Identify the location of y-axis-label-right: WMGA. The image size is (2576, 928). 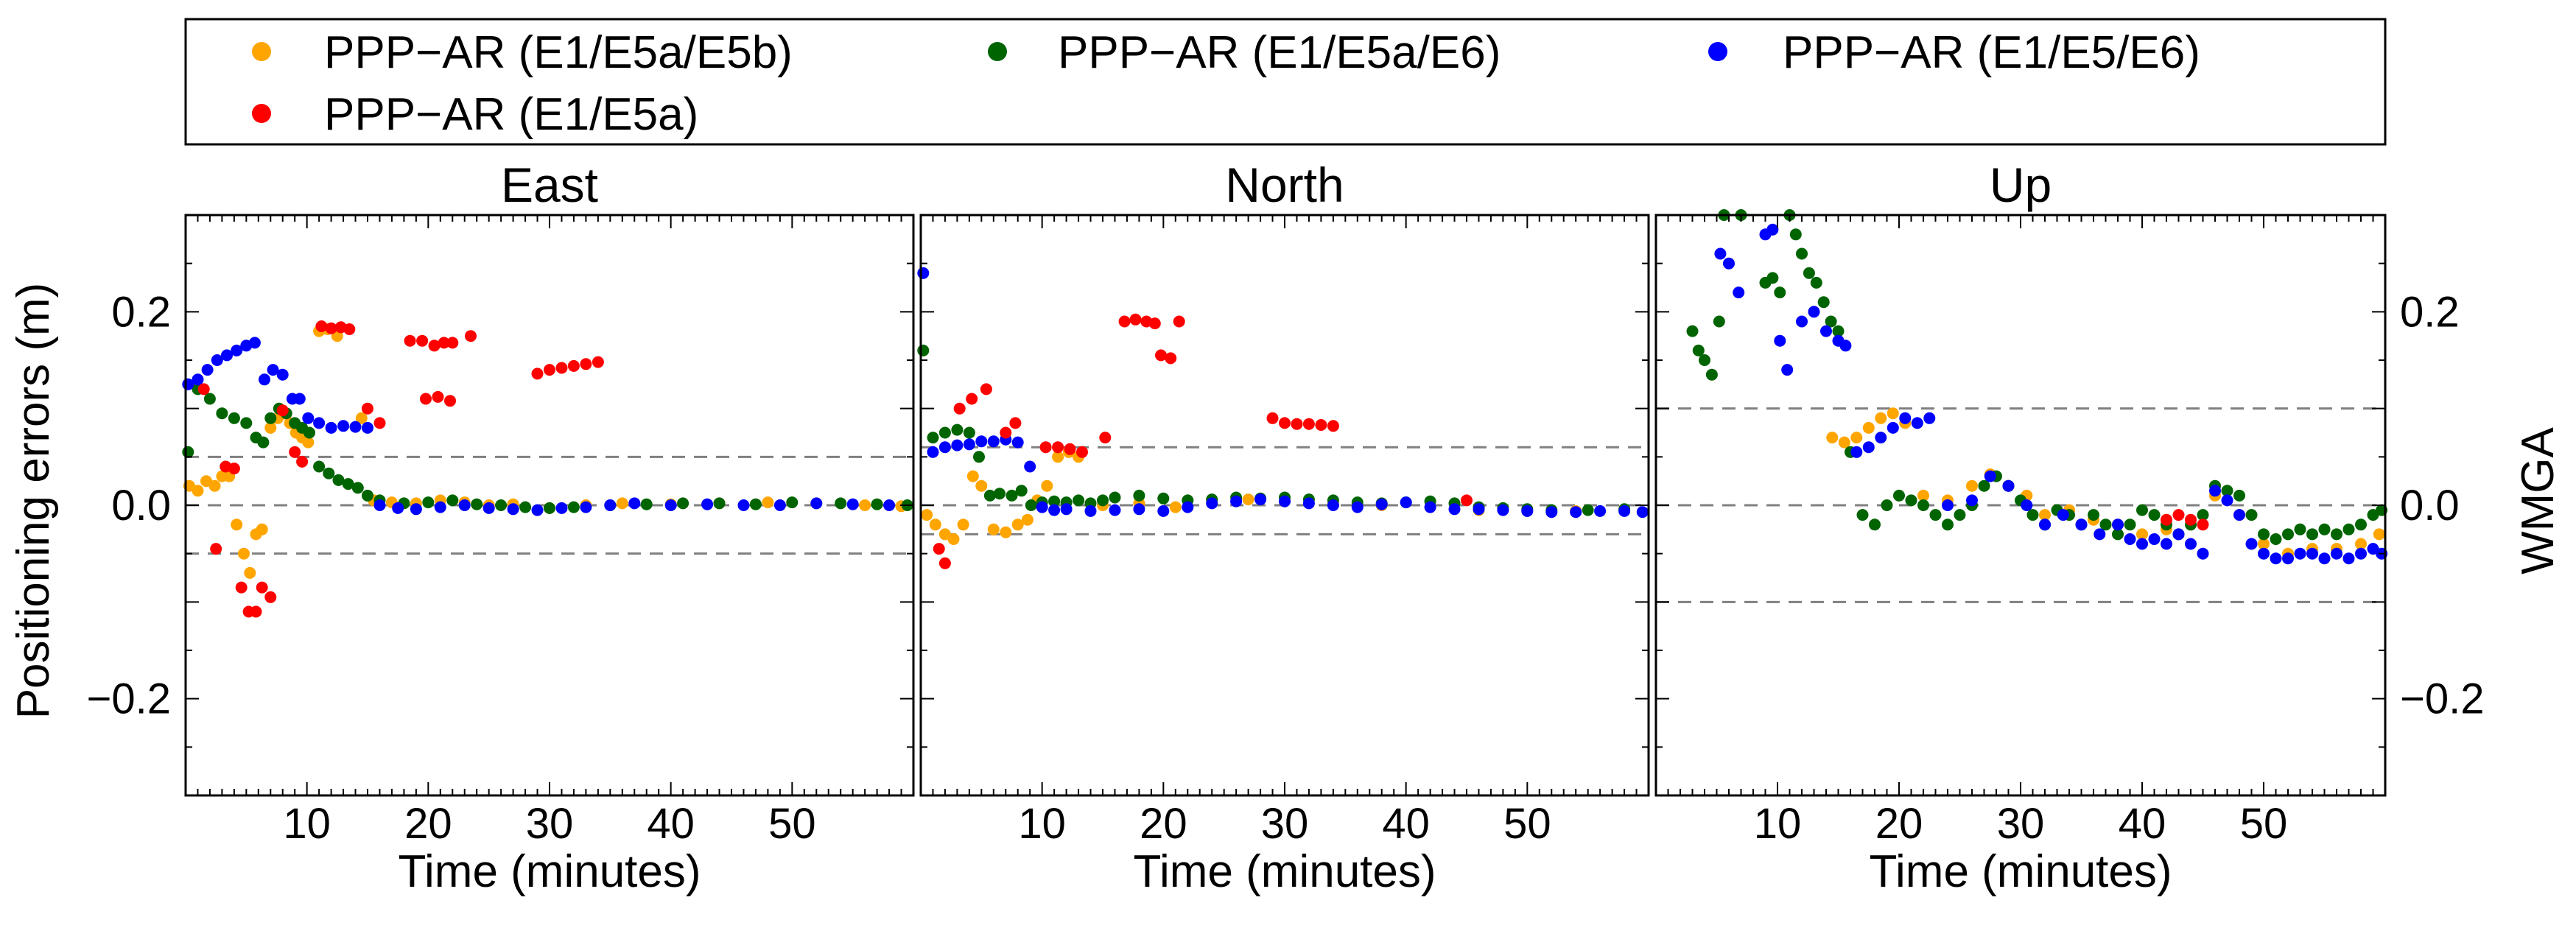
(2538, 500).